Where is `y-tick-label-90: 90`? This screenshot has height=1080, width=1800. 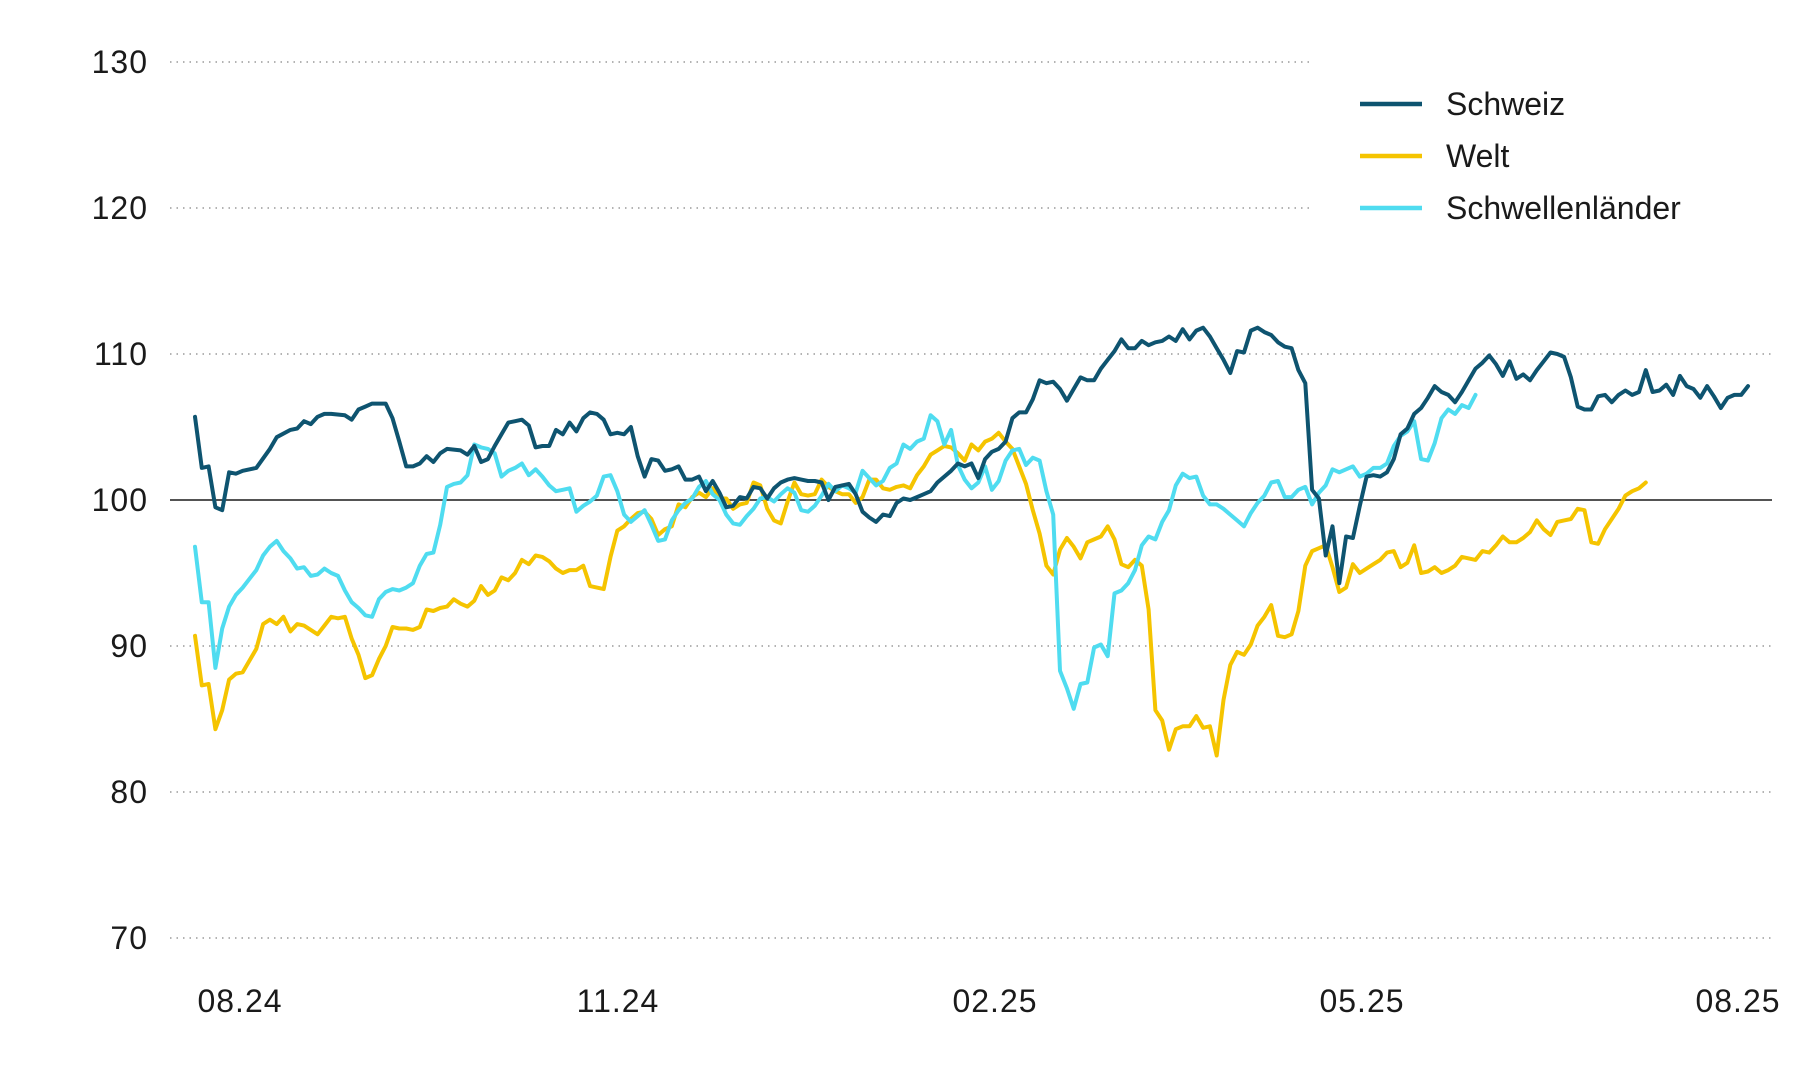
y-tick-label-90: 90 is located at coordinates (129, 646).